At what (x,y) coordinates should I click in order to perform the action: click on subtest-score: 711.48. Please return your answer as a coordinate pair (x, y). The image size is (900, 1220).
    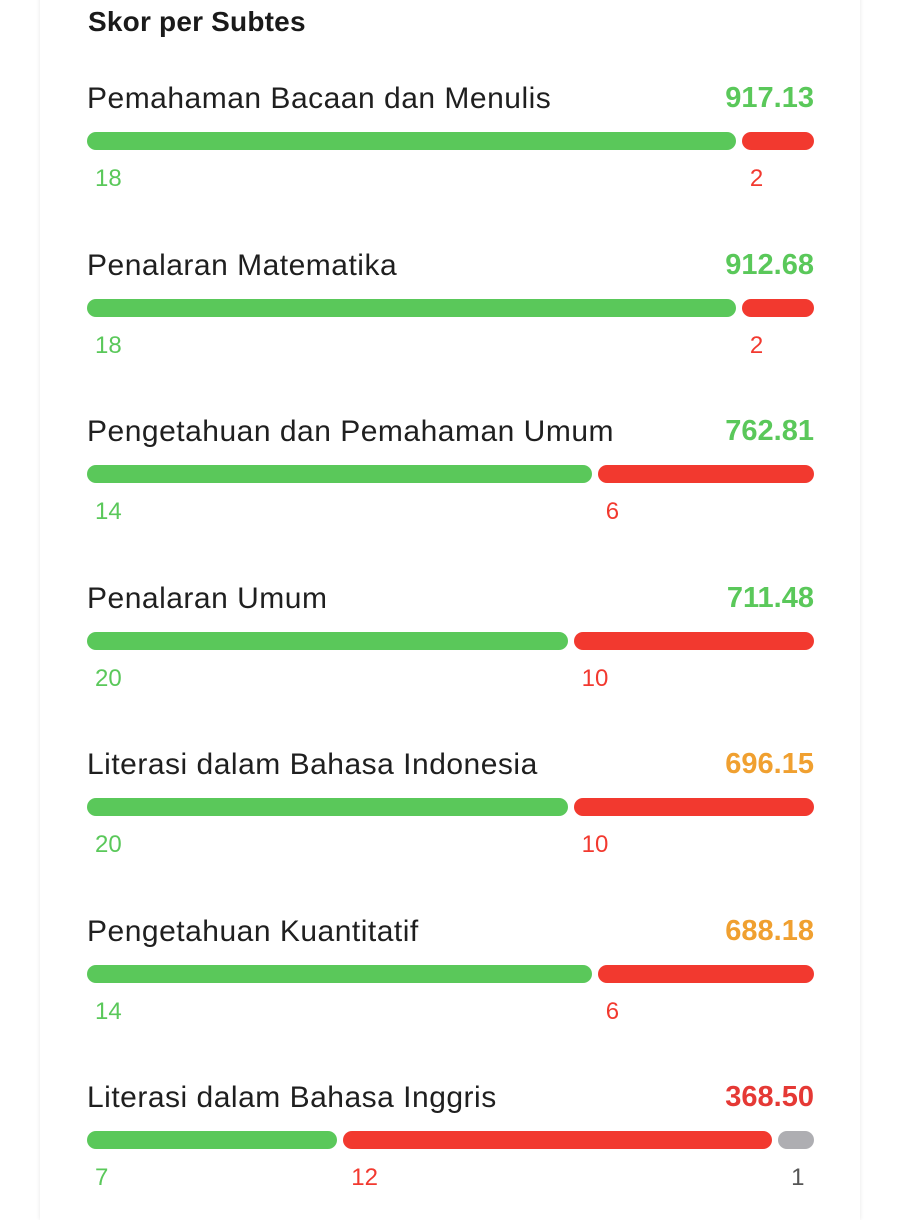
    Looking at the image, I should click on (770, 597).